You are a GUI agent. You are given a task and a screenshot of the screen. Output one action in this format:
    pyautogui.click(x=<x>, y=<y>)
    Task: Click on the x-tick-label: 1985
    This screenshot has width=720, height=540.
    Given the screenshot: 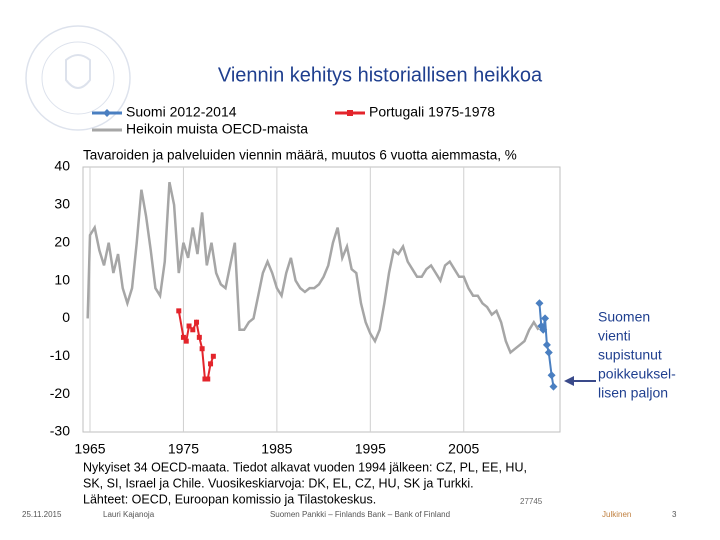 What is the action you would take?
    pyautogui.click(x=276, y=449)
    